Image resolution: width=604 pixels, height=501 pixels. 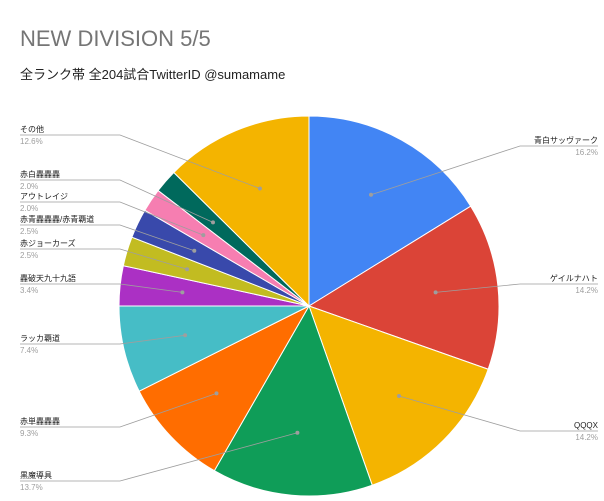 I want to click on slice-percent-label: 16.2%, so click(x=586, y=152).